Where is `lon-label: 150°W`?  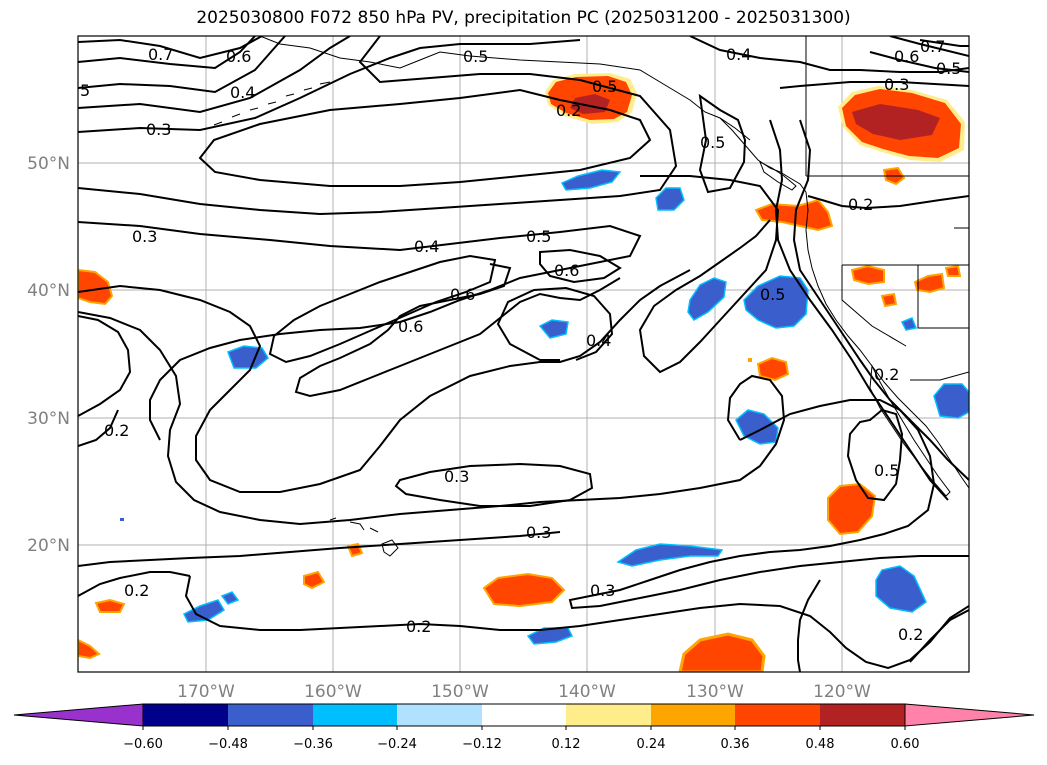
lon-label: 150°W is located at coordinates (460, 692).